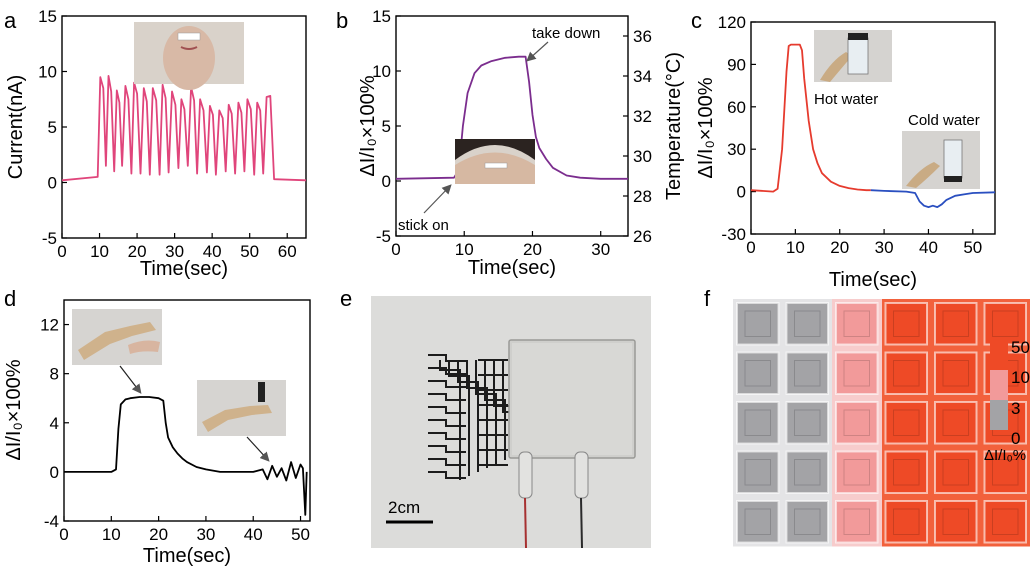  I want to click on x-tick-label-d: 40, so click(253, 534).